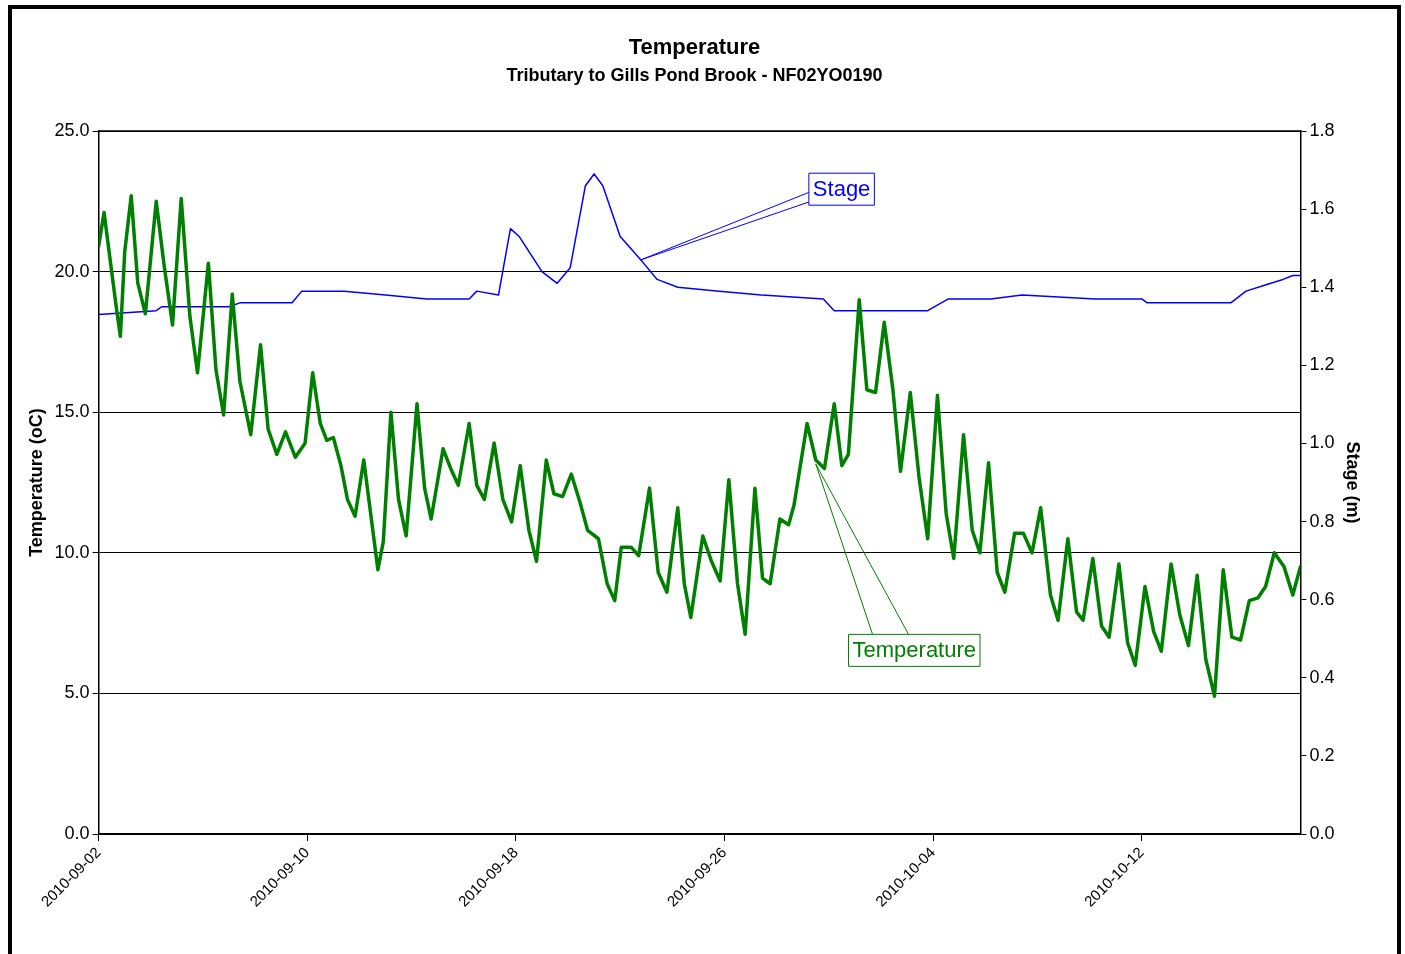 The height and width of the screenshot is (954, 1405). What do you see at coordinates (1322, 286) in the screenshot?
I see `y2-tick-label: 1.4` at bounding box center [1322, 286].